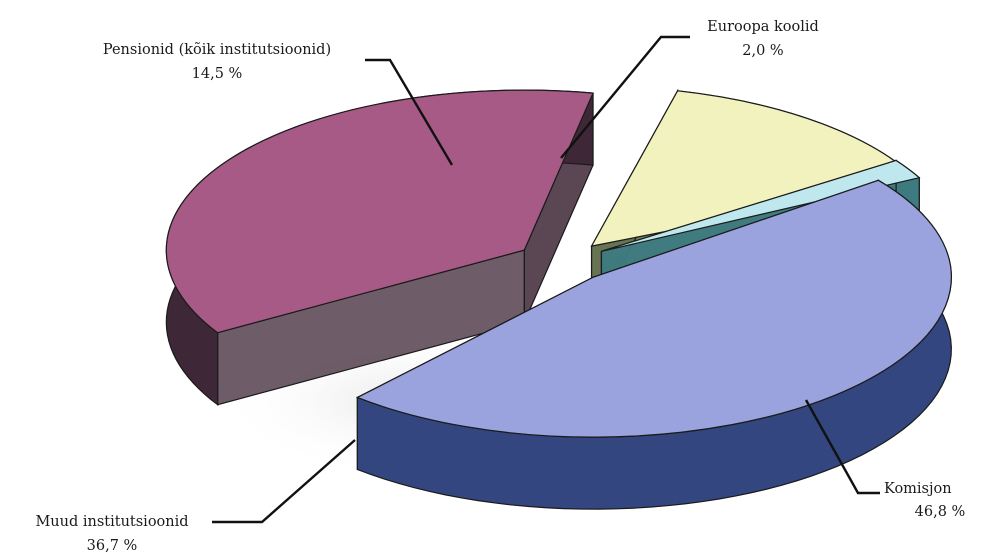 This screenshot has height=552, width=989. Describe the element at coordinates (217, 74) in the screenshot. I see `label-pensionid-value: 14,5 %` at that location.